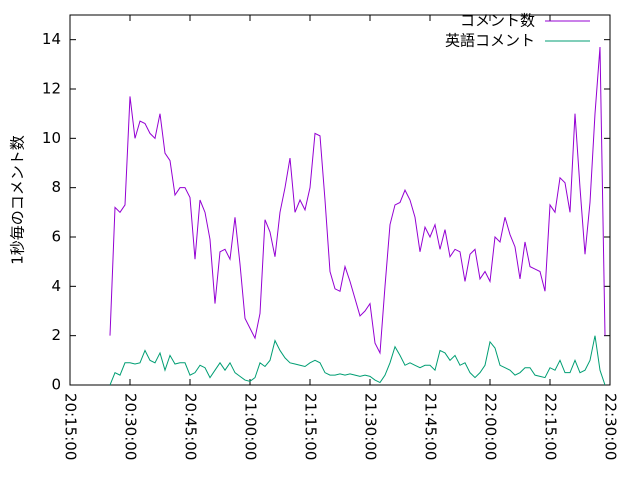 The width and height of the screenshot is (640, 480). What do you see at coordinates (56, 187) in the screenshot?
I see `y-tick-label: 8` at bounding box center [56, 187].